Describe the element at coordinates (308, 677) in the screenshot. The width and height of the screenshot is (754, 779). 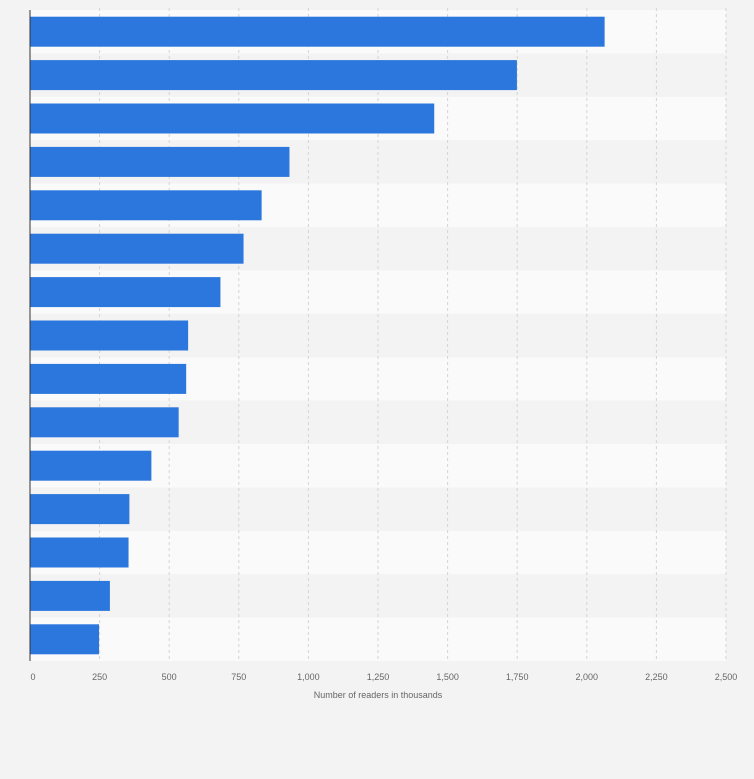
I see `x-tick-label: 1,000` at that location.